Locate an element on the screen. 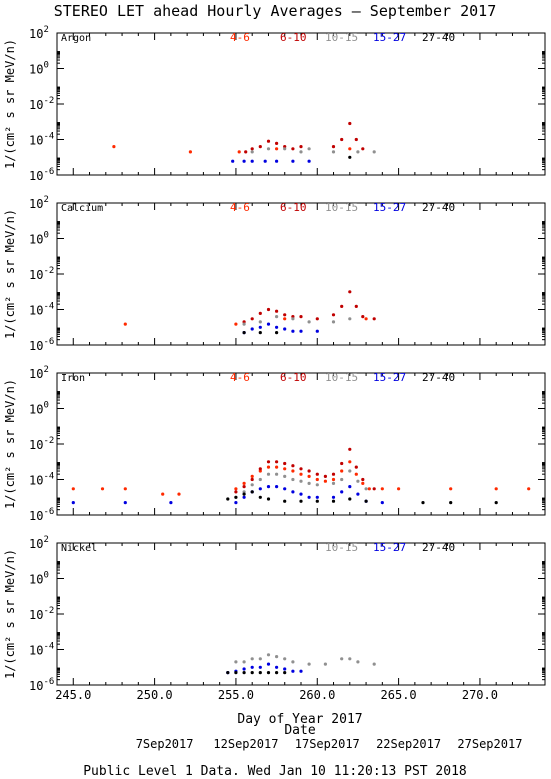 The height and width of the screenshot is (779, 551). y-tick-label: 10⁻² is located at coordinates (41, 274).